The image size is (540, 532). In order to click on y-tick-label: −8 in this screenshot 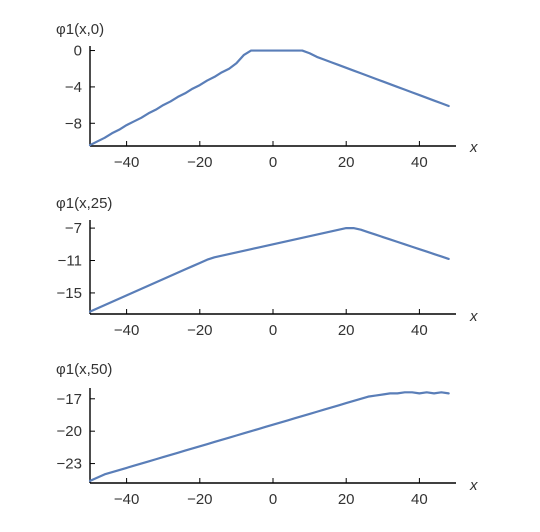, I will do `click(73, 123)`.